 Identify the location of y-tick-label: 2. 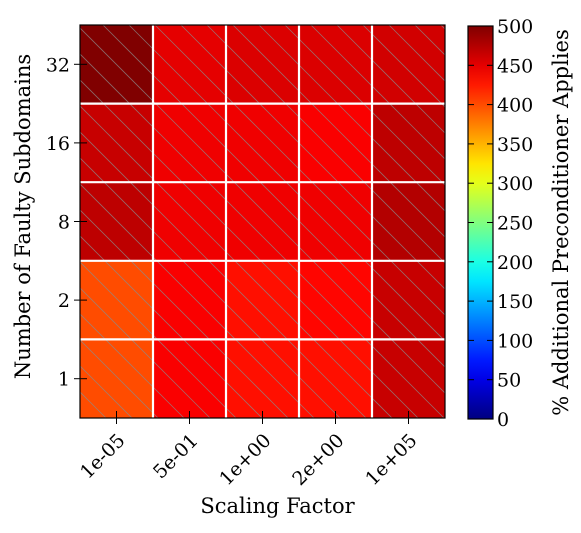
(64, 301).